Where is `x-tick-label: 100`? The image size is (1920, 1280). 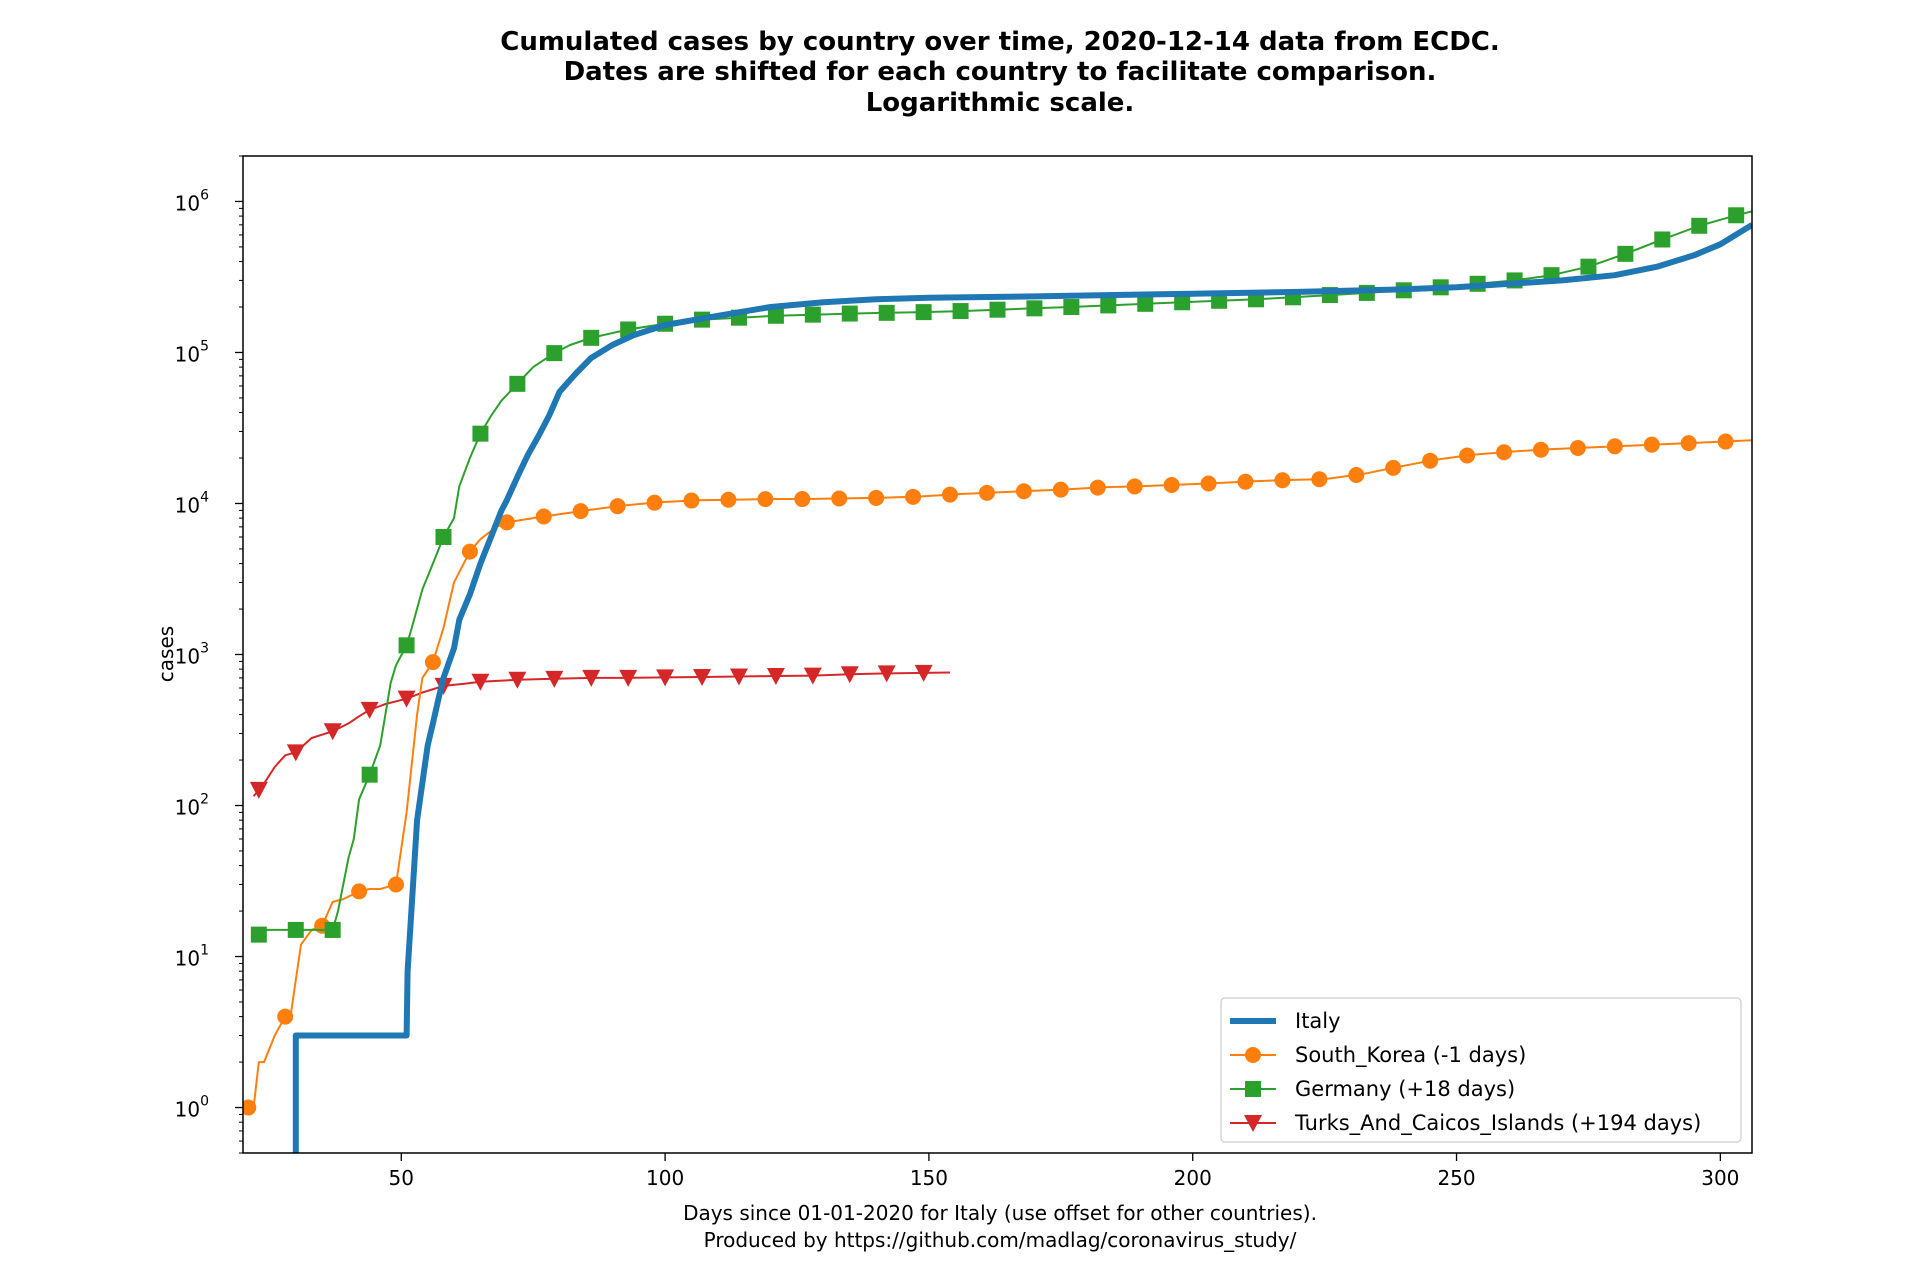 x-tick-label: 100 is located at coordinates (665, 1178).